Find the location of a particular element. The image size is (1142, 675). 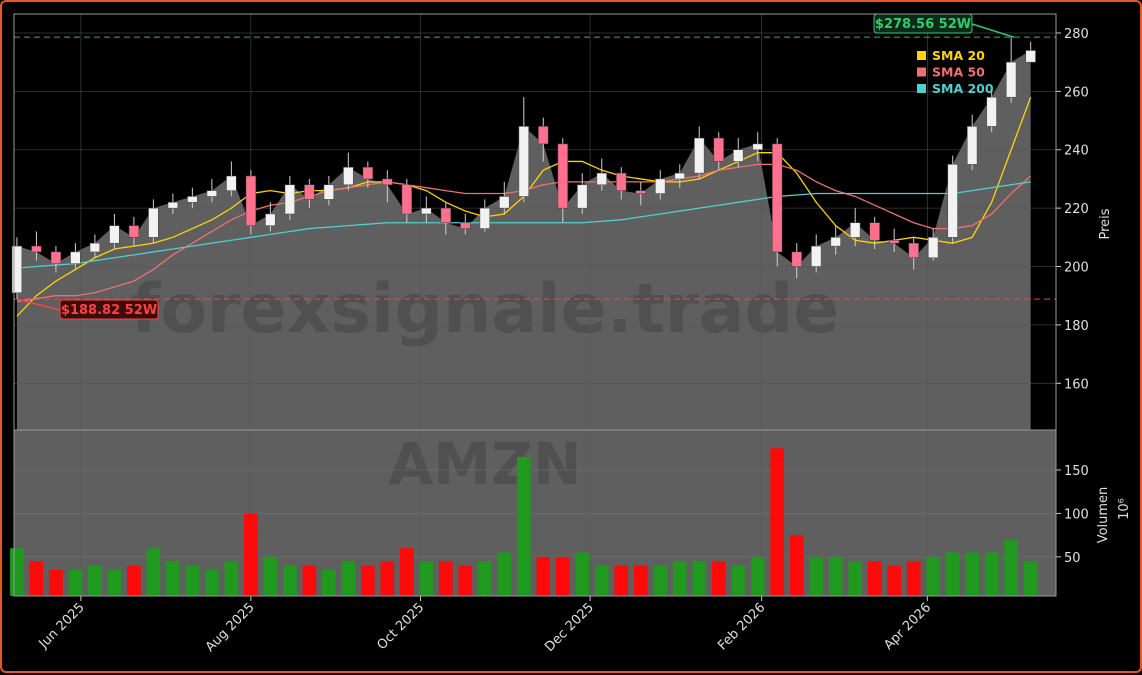

annotation-label: $188.82 52W is located at coordinates (109, 310).